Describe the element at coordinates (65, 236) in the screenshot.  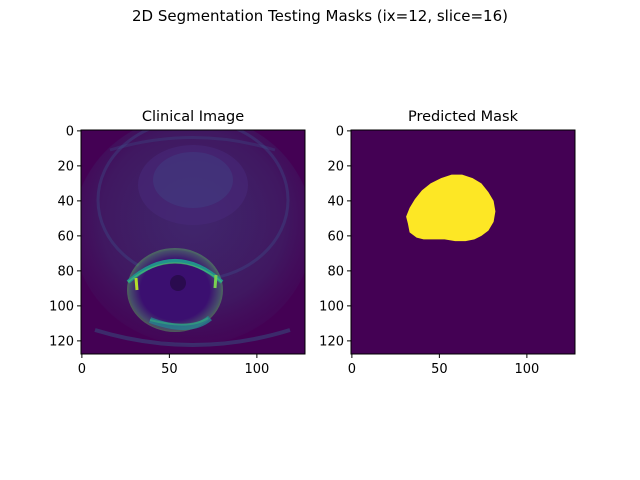
I see `clinical-image-y-tick-label: 60` at that location.